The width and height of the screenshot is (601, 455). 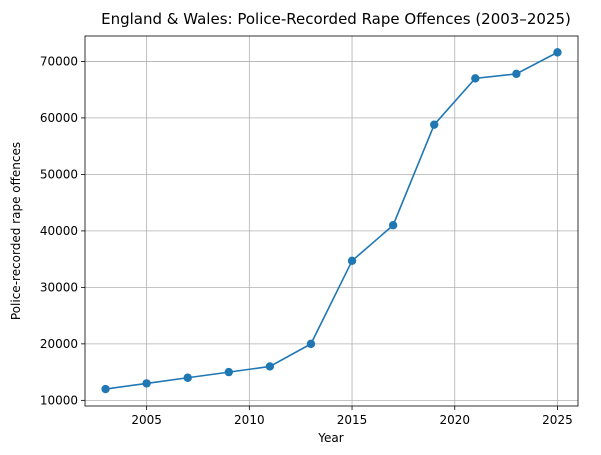 What do you see at coordinates (146, 420) in the screenshot?
I see `x-tick-label: 2005` at bounding box center [146, 420].